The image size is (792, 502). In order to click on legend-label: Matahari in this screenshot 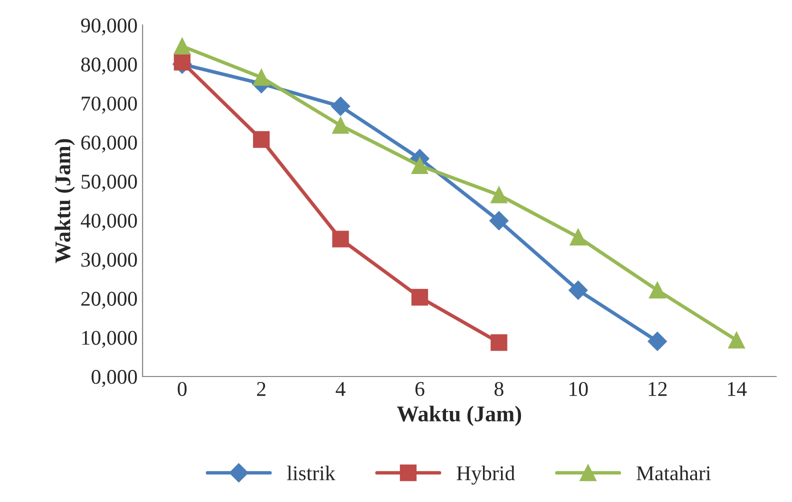, I will do `click(673, 473)`.